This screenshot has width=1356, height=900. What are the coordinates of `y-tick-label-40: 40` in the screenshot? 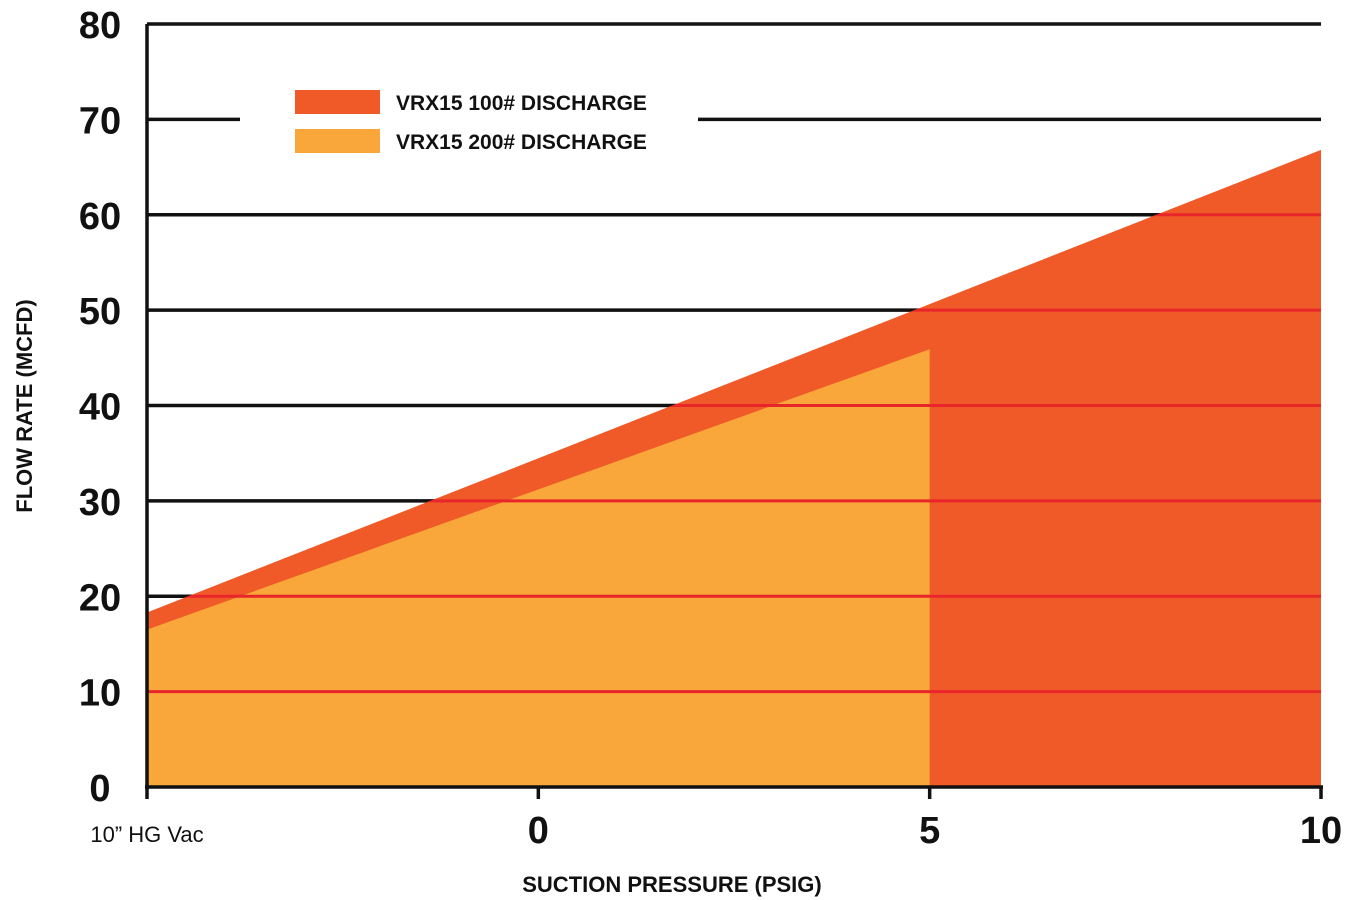 It's located at (100, 408).